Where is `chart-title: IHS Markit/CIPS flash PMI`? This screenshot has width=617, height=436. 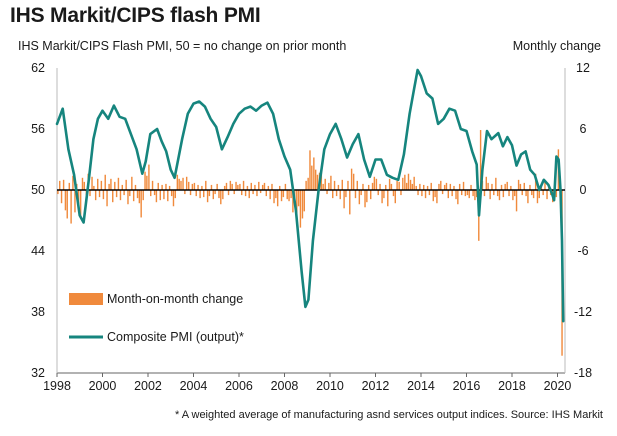
chart-title: IHS Markit/CIPS flash PMI is located at coordinates (135, 15).